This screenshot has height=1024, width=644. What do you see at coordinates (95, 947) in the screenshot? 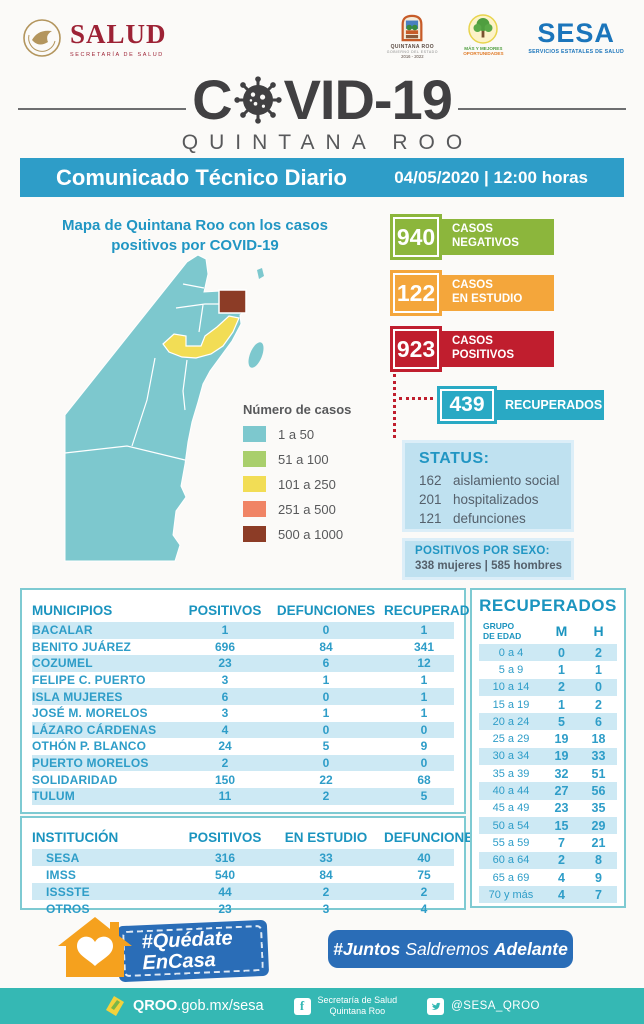
I see `house-heart-icon` at bounding box center [95, 947].